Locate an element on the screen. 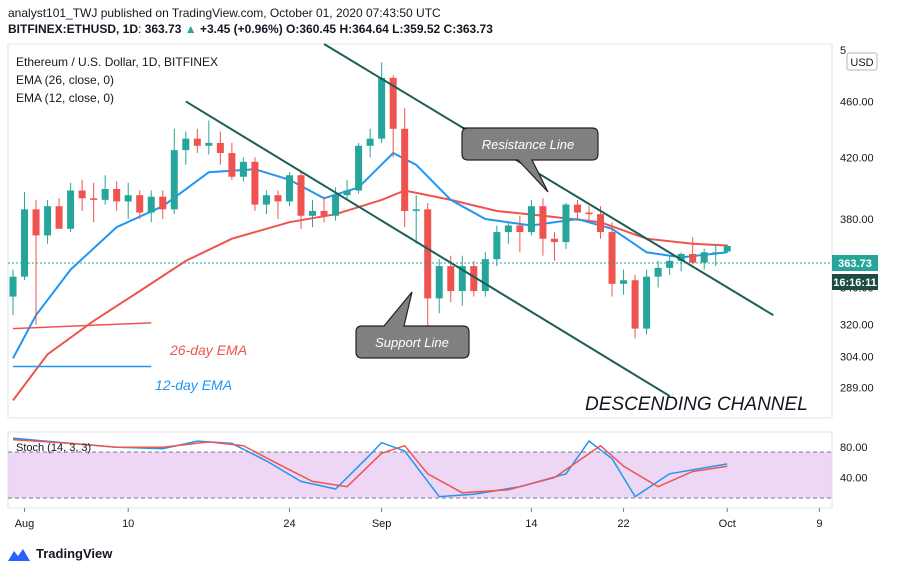  descending-channel-label: DESCENDING CHANNEL is located at coordinates (696, 404).